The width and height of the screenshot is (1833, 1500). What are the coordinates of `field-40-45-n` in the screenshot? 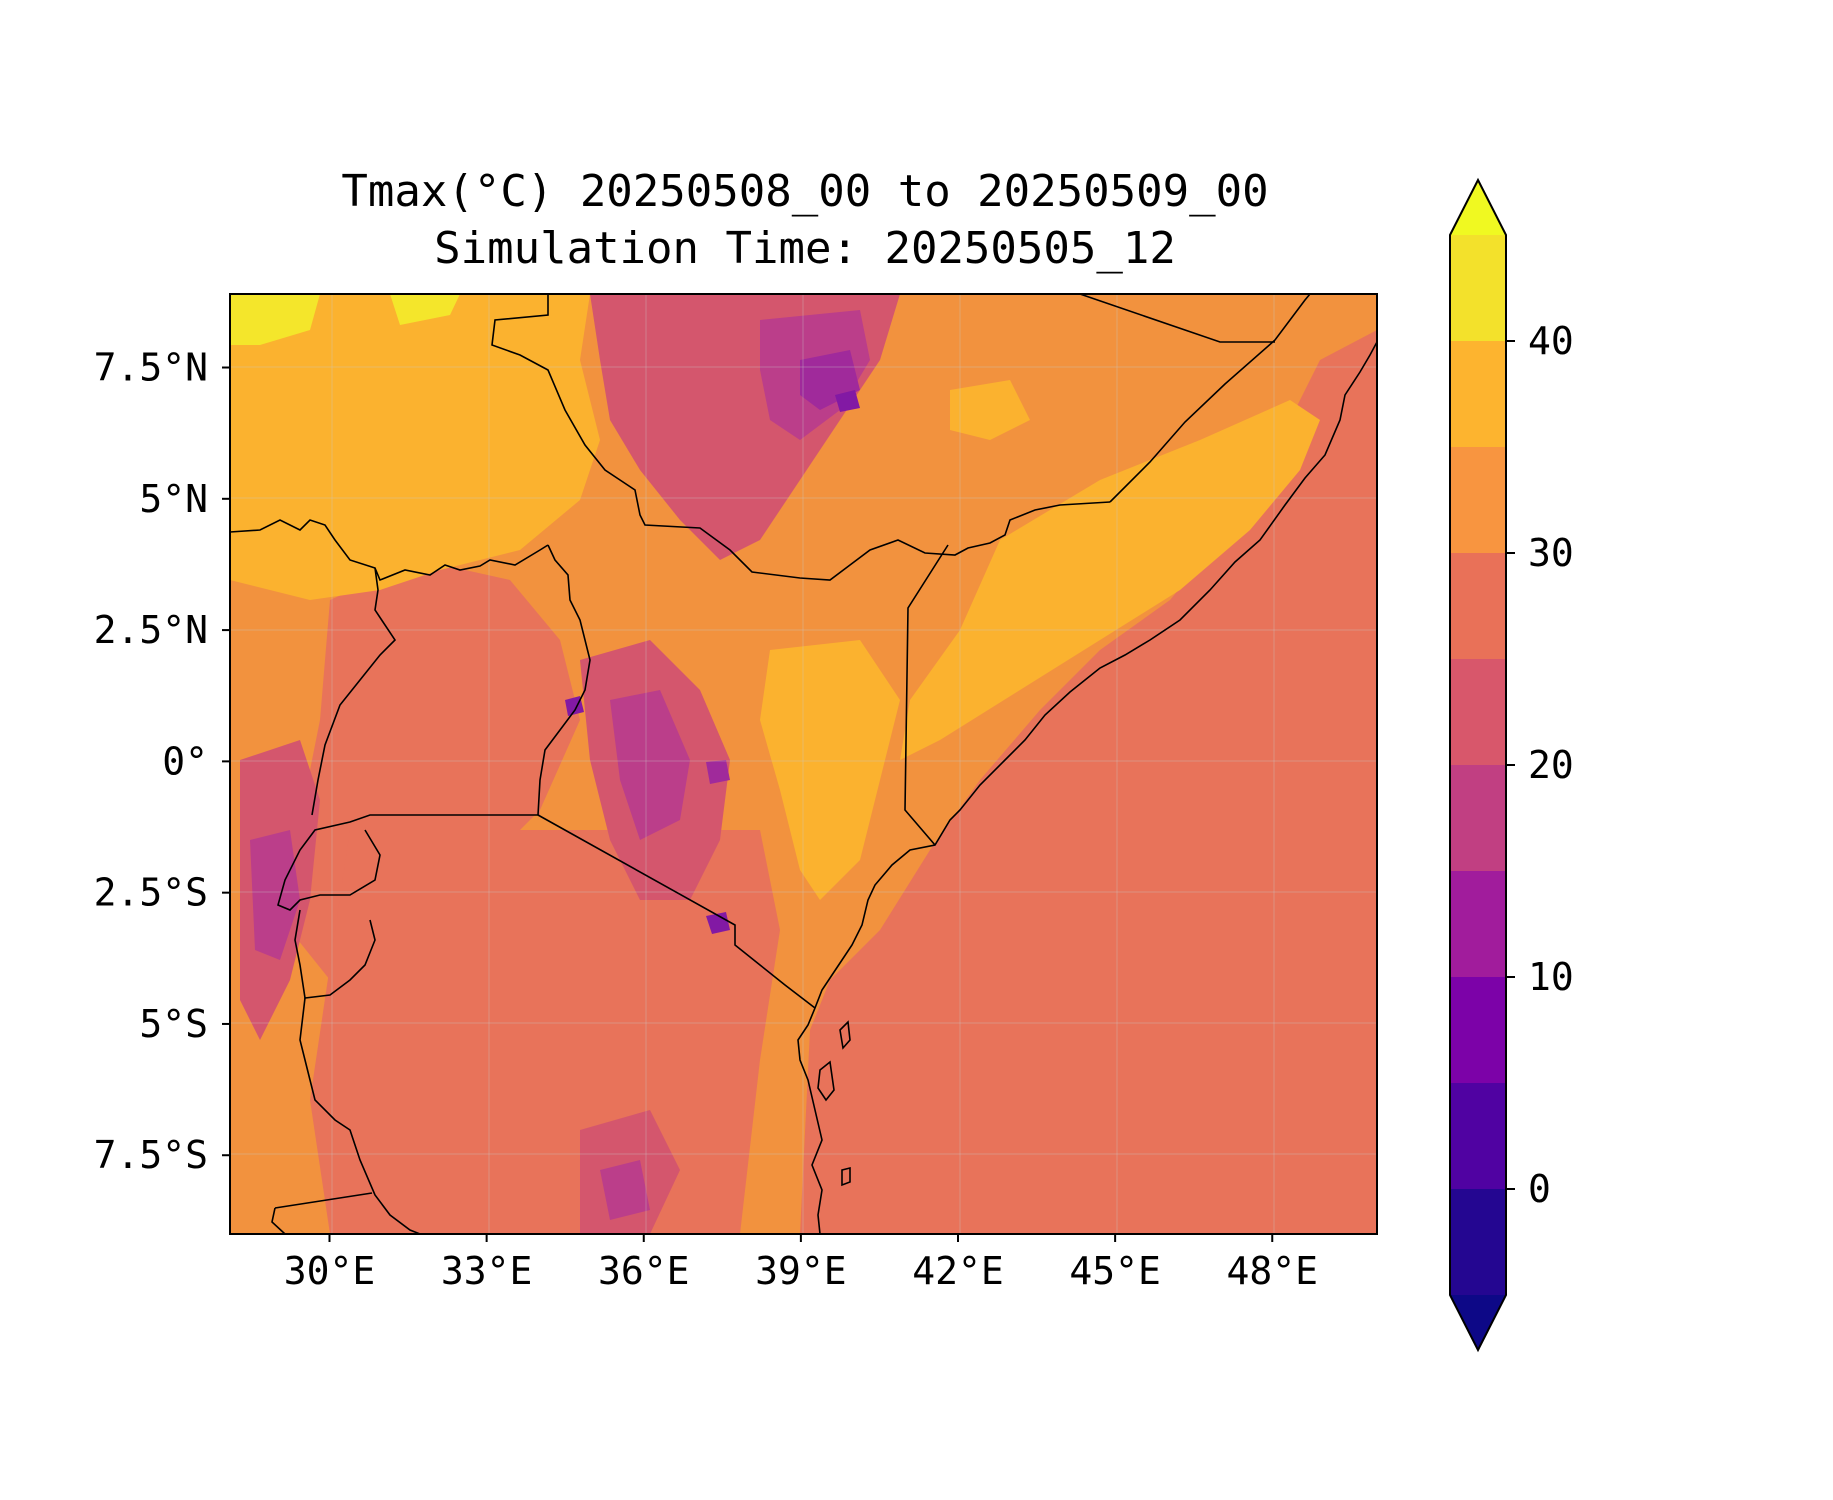 It's located at (425, 309).